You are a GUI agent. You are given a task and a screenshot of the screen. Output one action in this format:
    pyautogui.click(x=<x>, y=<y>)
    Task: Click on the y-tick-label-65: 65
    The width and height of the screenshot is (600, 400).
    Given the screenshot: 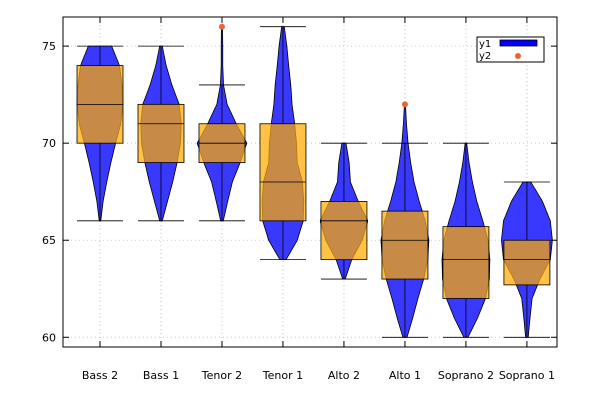 What is the action you would take?
    pyautogui.click(x=49, y=240)
    